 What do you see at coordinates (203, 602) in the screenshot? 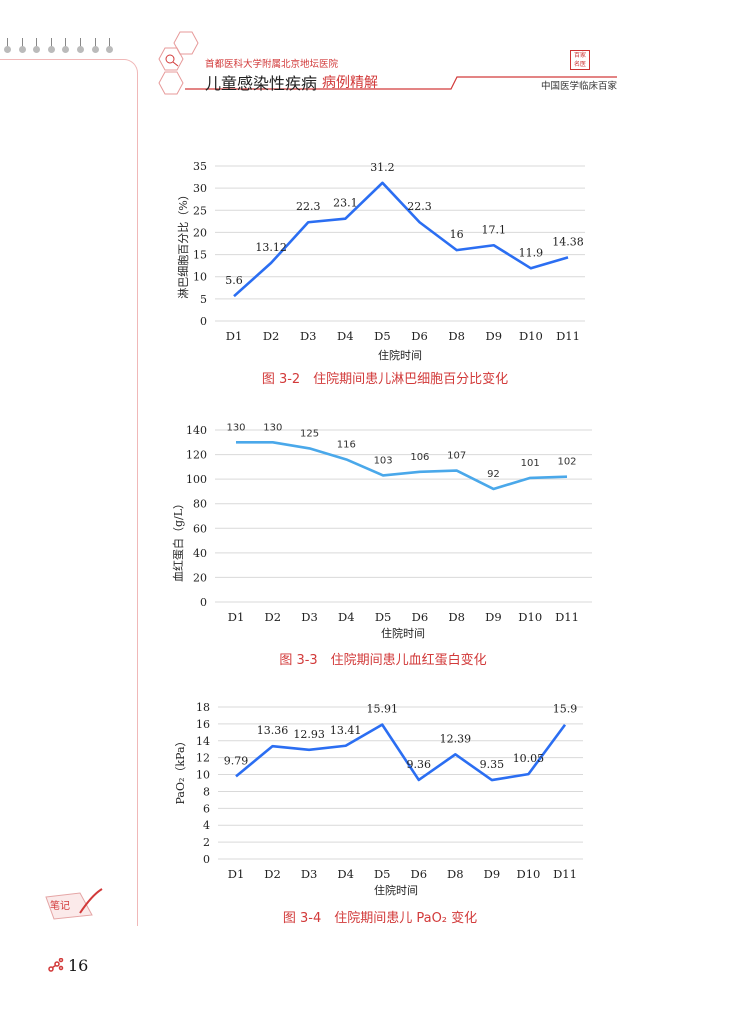
I see `chart2-y-tick-label: 0` at bounding box center [203, 602].